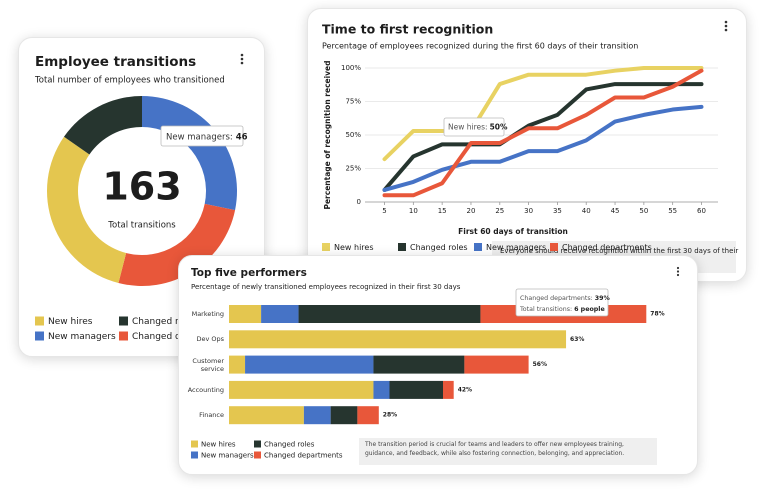  What do you see at coordinates (211, 415) in the screenshot?
I see `category-label: Finance` at bounding box center [211, 415].